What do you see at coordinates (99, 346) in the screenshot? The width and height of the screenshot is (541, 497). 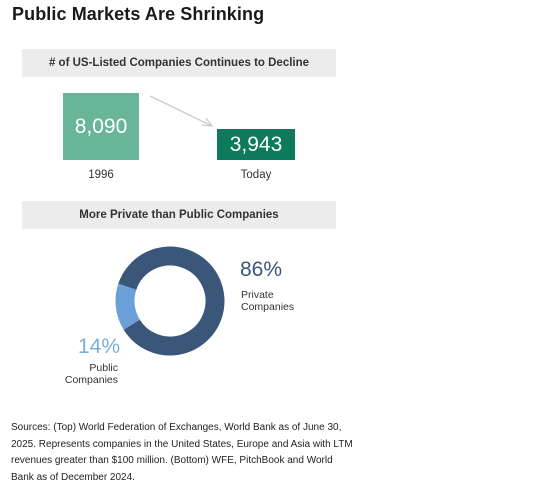 I see `public-percent-label: 14%` at bounding box center [99, 346].